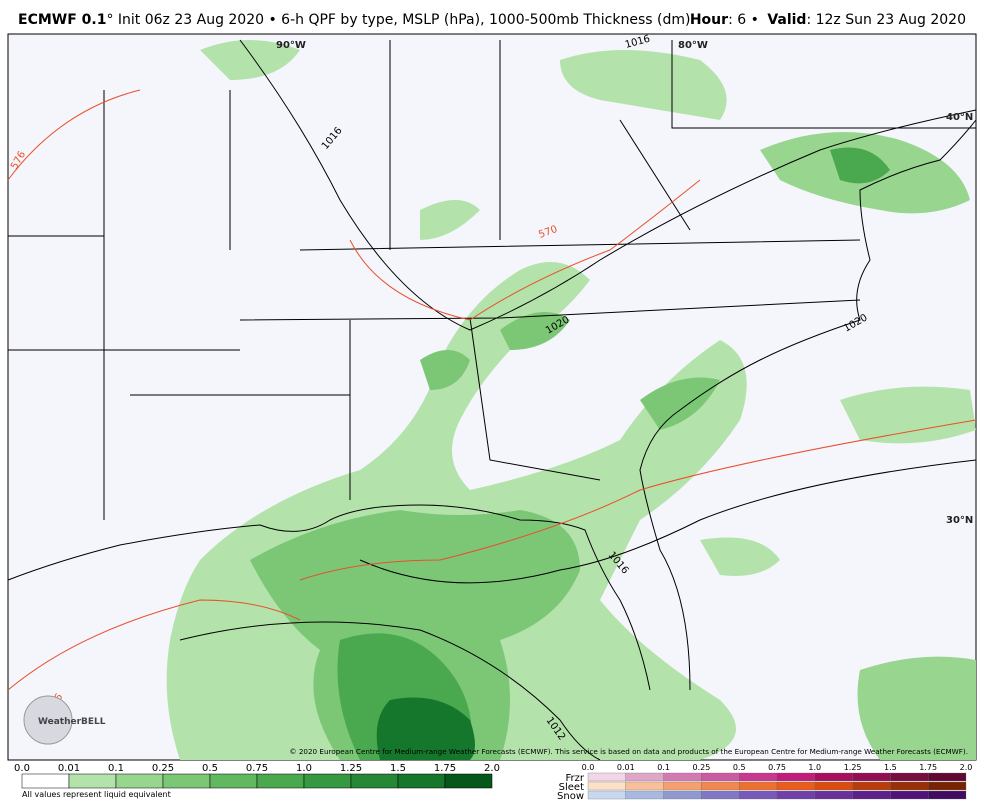 The image size is (984, 808). I want to click on latitude-label: 40°N, so click(959, 117).